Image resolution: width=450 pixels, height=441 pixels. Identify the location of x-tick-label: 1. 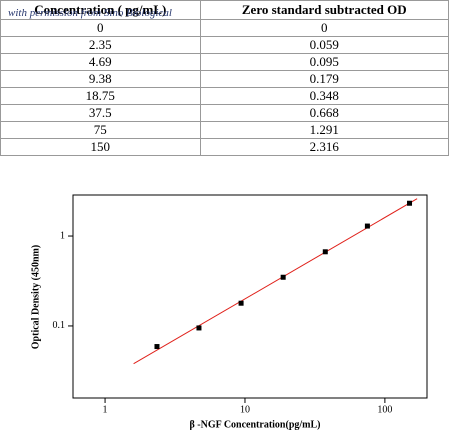
(105, 409).